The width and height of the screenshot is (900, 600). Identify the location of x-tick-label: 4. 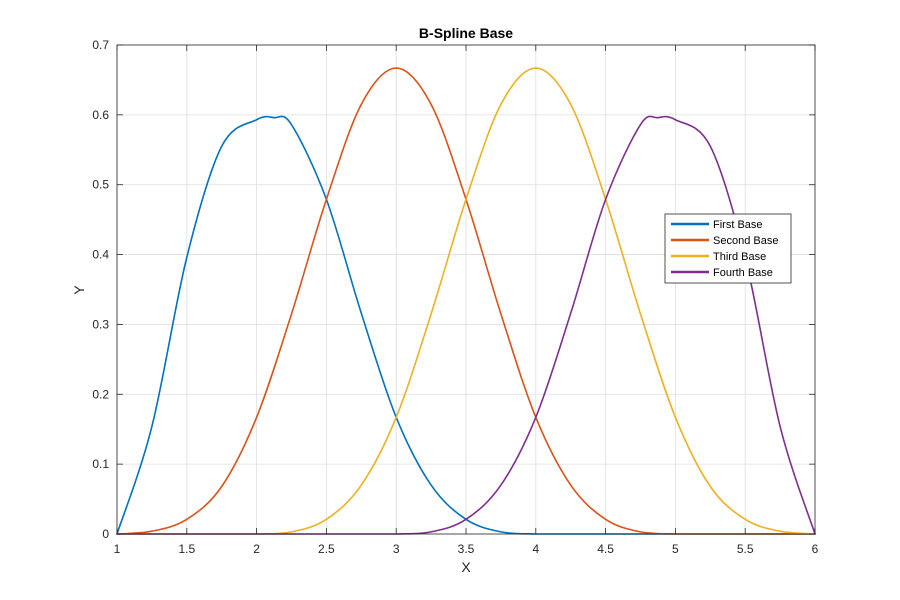
(535, 549).